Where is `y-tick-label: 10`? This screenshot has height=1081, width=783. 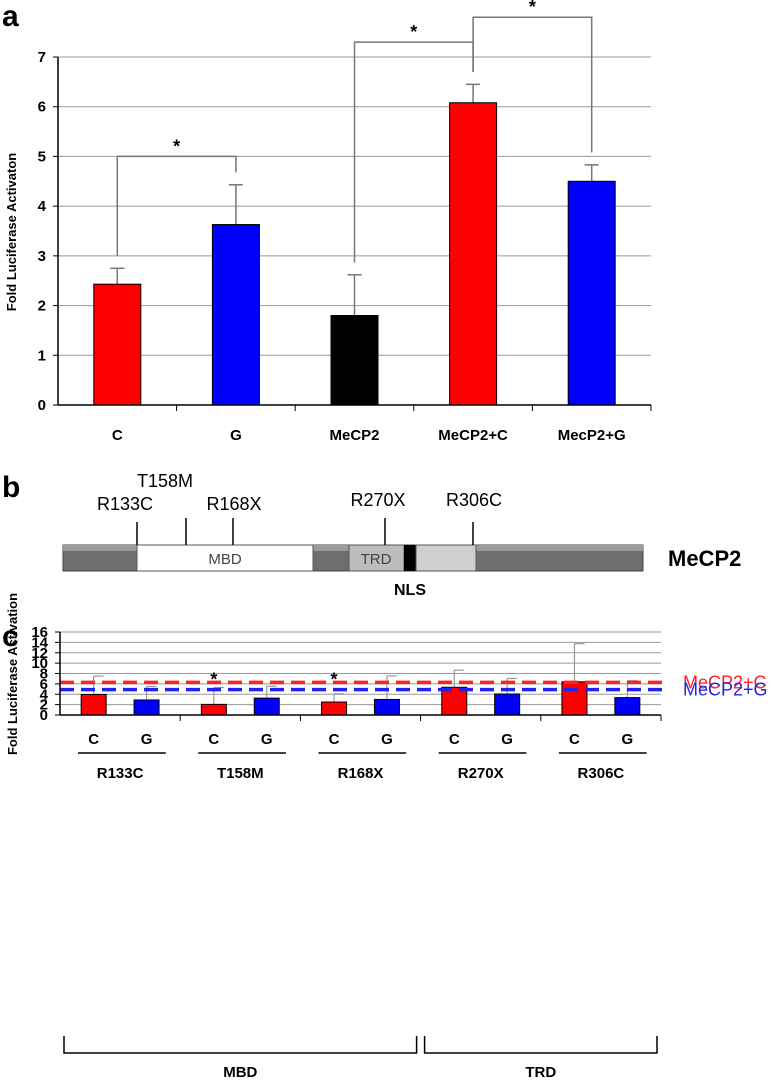
y-tick-label: 10 is located at coordinates (39, 663).